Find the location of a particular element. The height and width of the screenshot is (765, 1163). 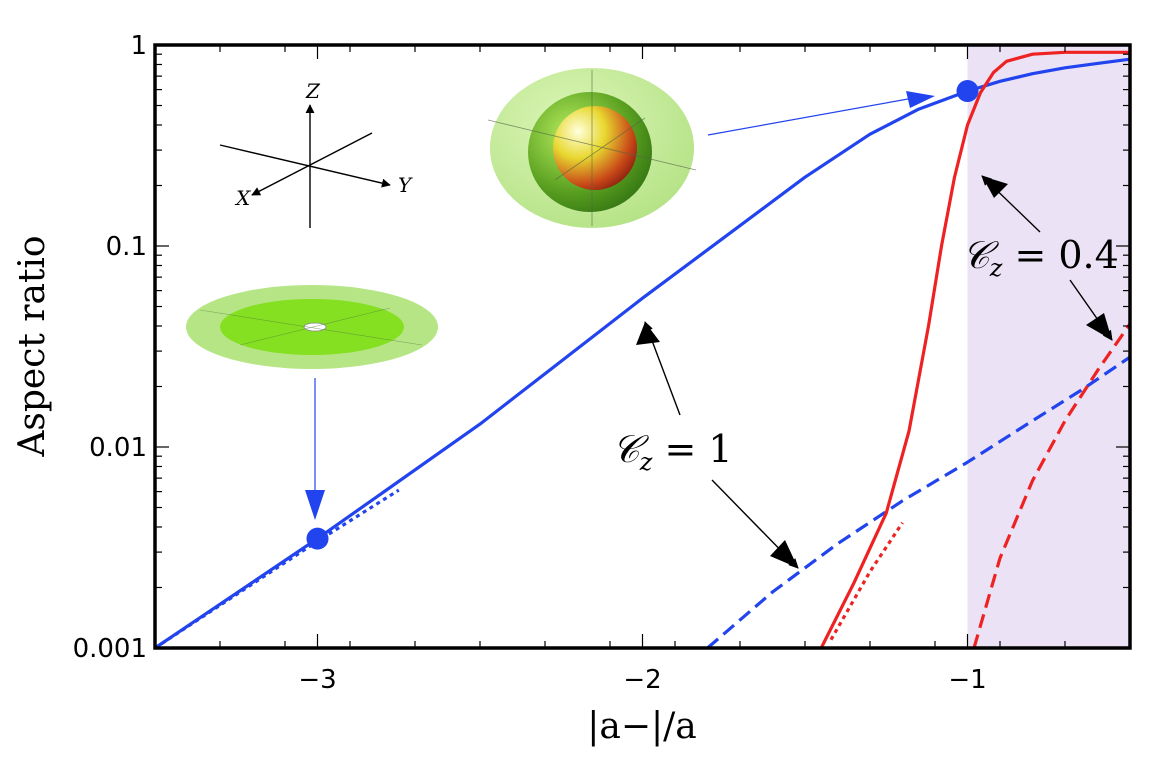

y-tick-label-1: 0.01 is located at coordinates (118, 448).